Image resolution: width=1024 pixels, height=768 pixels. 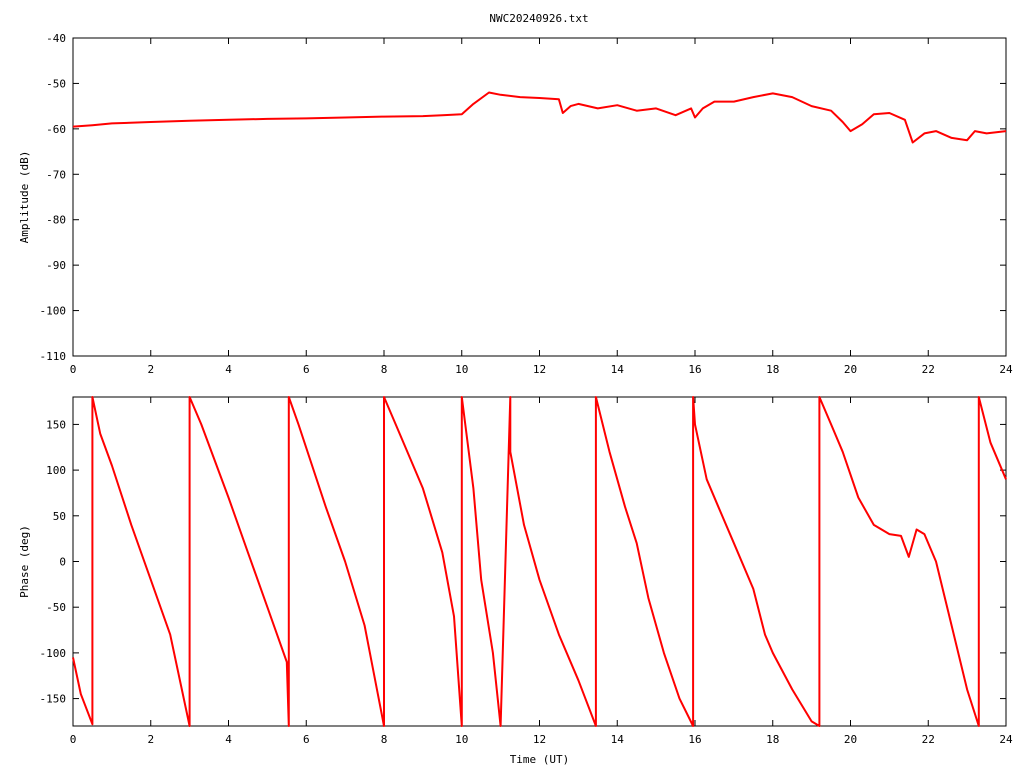 I want to click on y-tick-label: 50, so click(x=59, y=516).